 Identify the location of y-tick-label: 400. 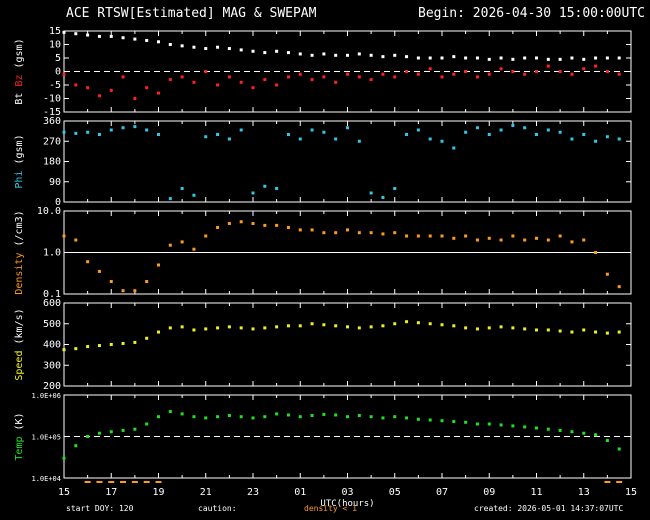
(52, 345).